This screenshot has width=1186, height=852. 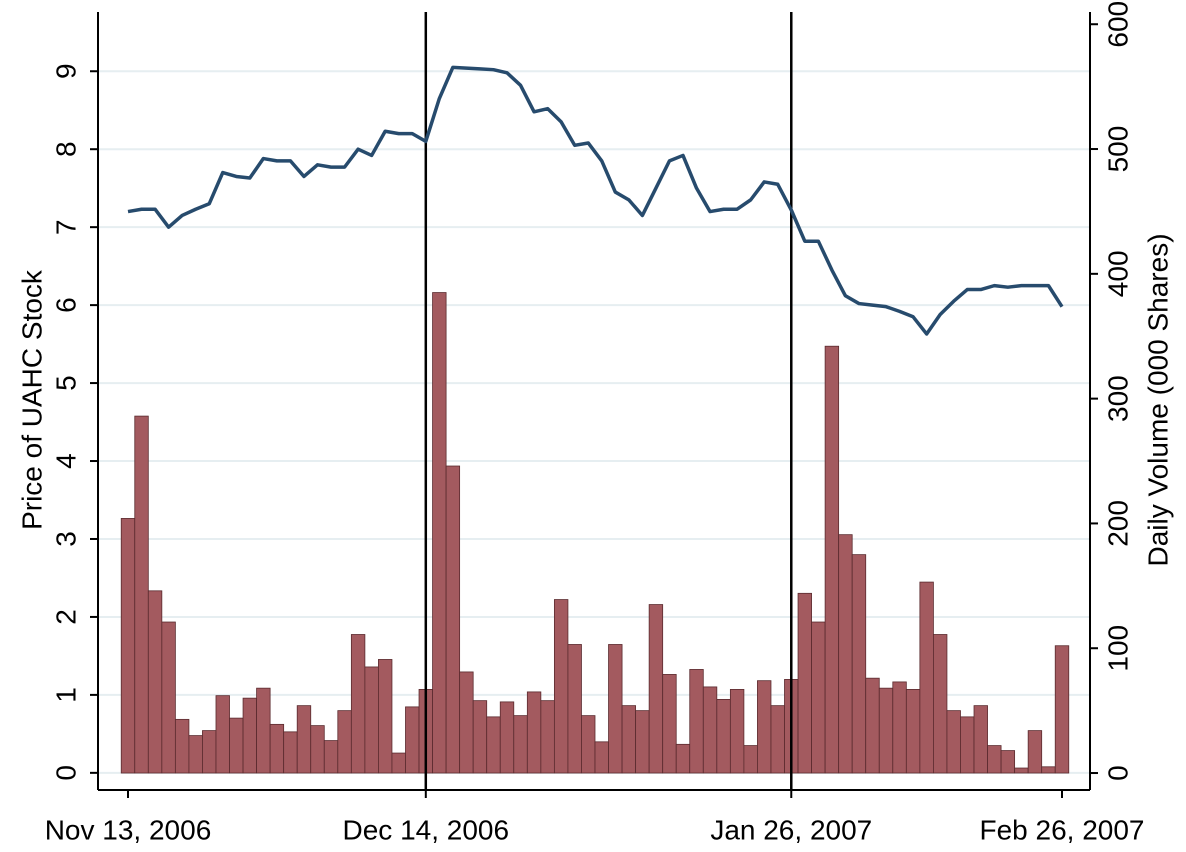 What do you see at coordinates (791, 829) in the screenshot?
I see `x-tick-label: Jan 26, 2007` at bounding box center [791, 829].